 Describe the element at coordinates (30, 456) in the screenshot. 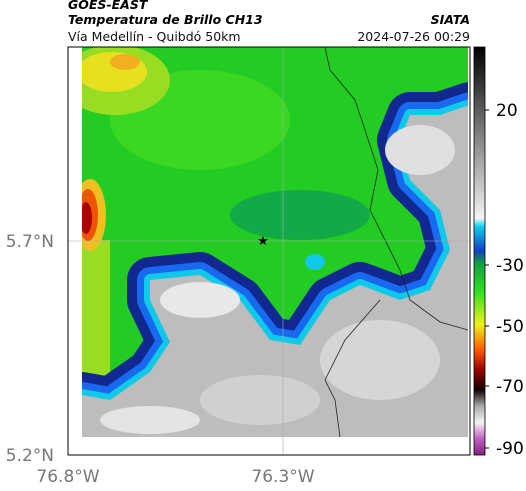

I see `lat-tick-label: 5.2°N` at that location.